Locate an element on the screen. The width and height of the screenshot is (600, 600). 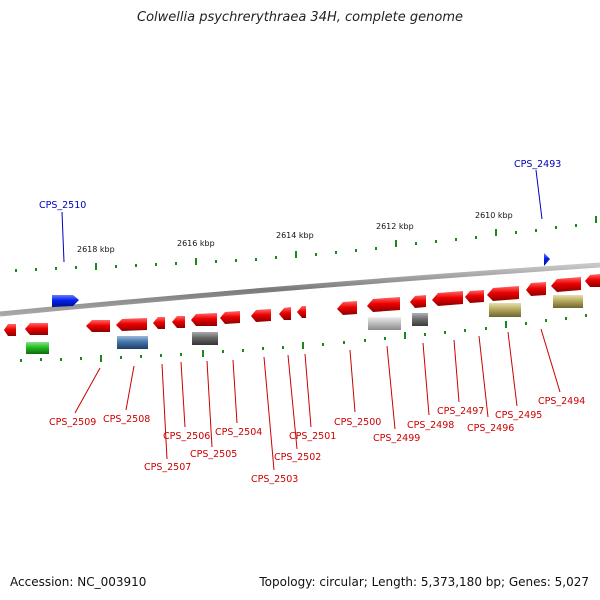
label-cps-2501: CPS_2501 is located at coordinates (312, 436).